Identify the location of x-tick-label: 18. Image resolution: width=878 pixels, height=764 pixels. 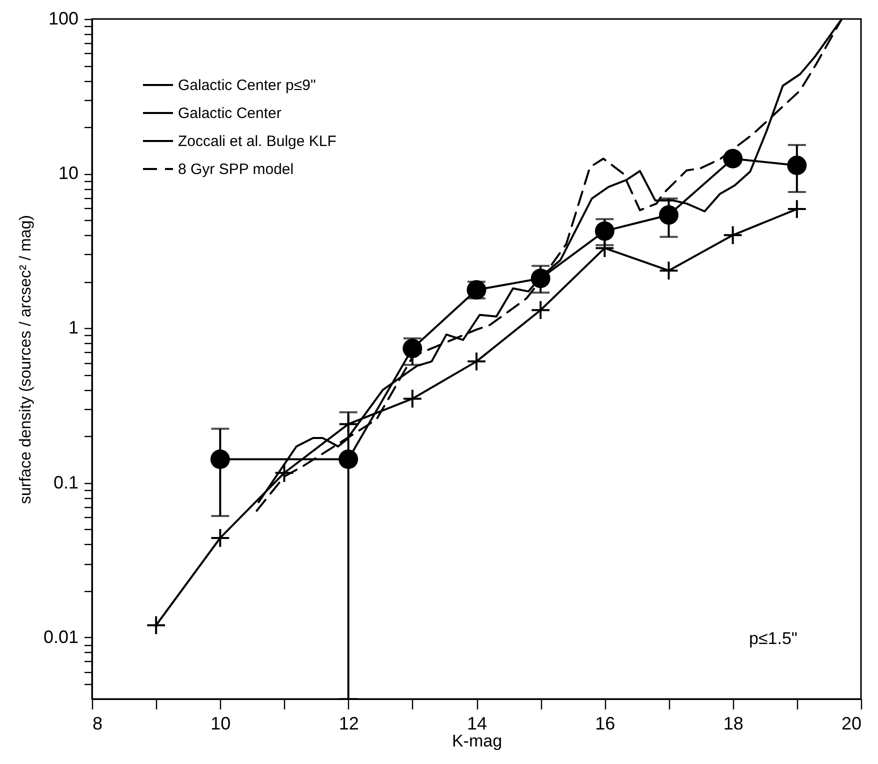
(733, 724).